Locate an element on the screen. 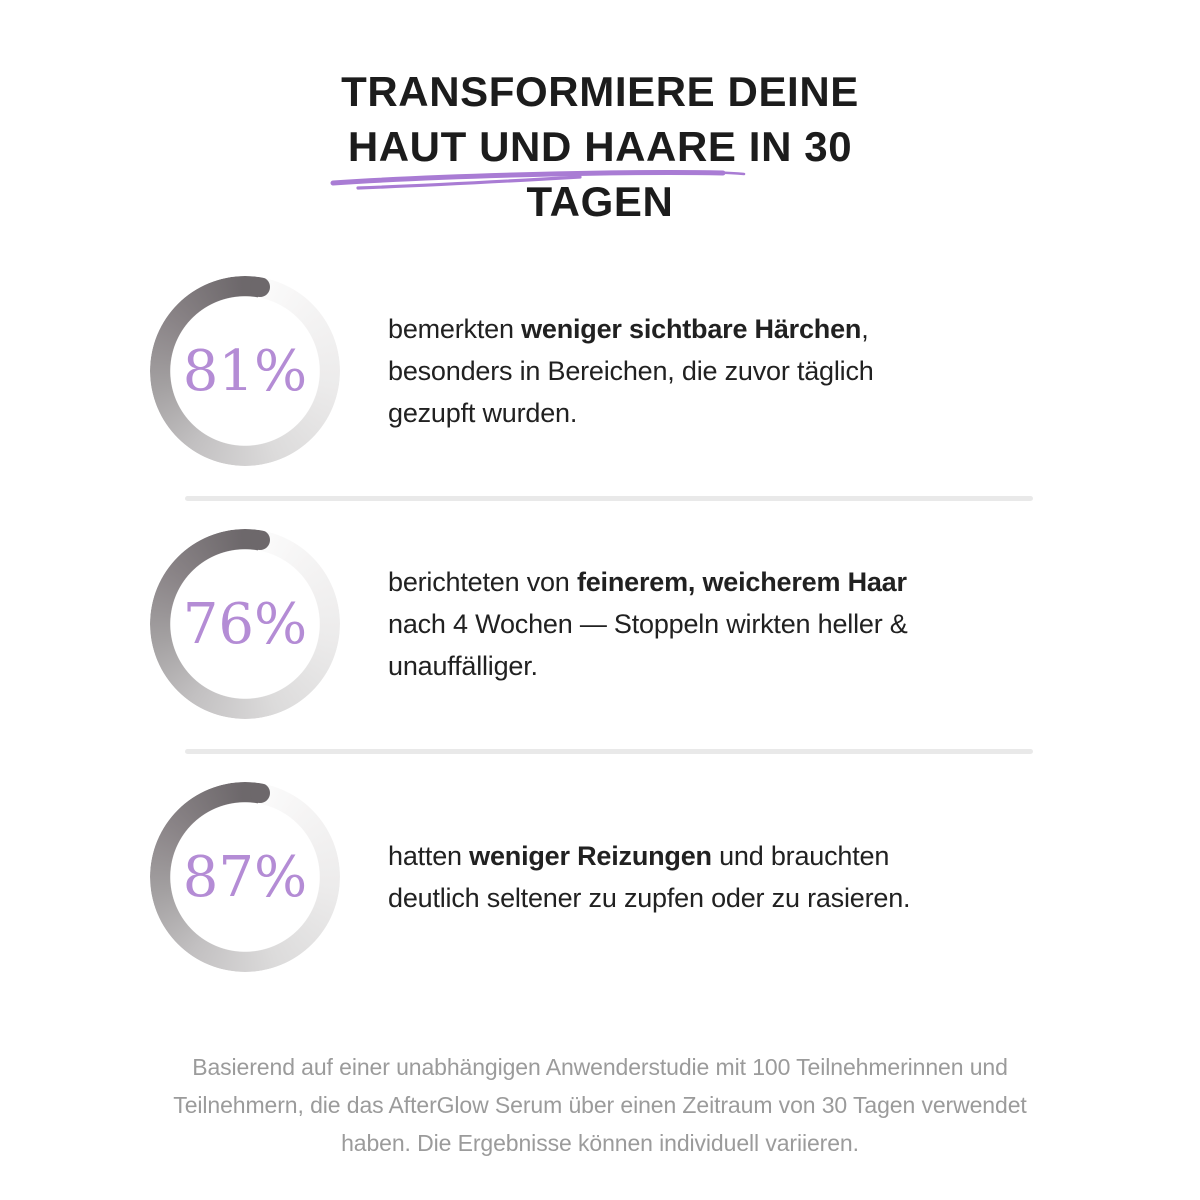  progress-ring-76: 76% is located at coordinates (245, 624).